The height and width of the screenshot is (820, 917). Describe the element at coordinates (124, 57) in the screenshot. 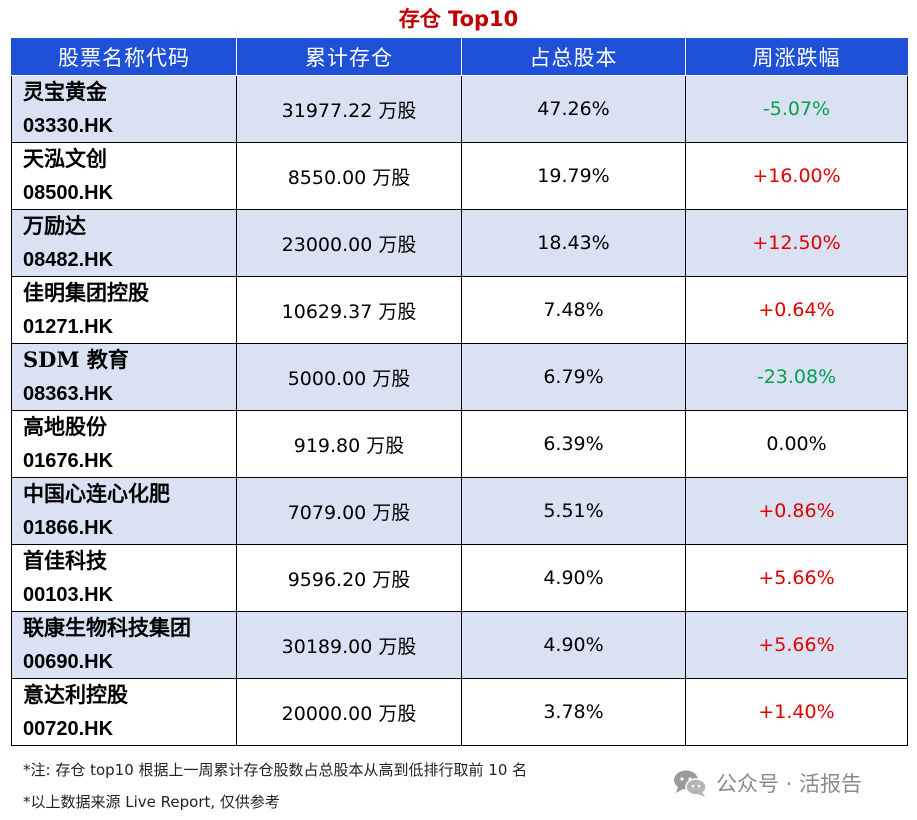

I see `column-header-stock: 股票名称代码` at that location.